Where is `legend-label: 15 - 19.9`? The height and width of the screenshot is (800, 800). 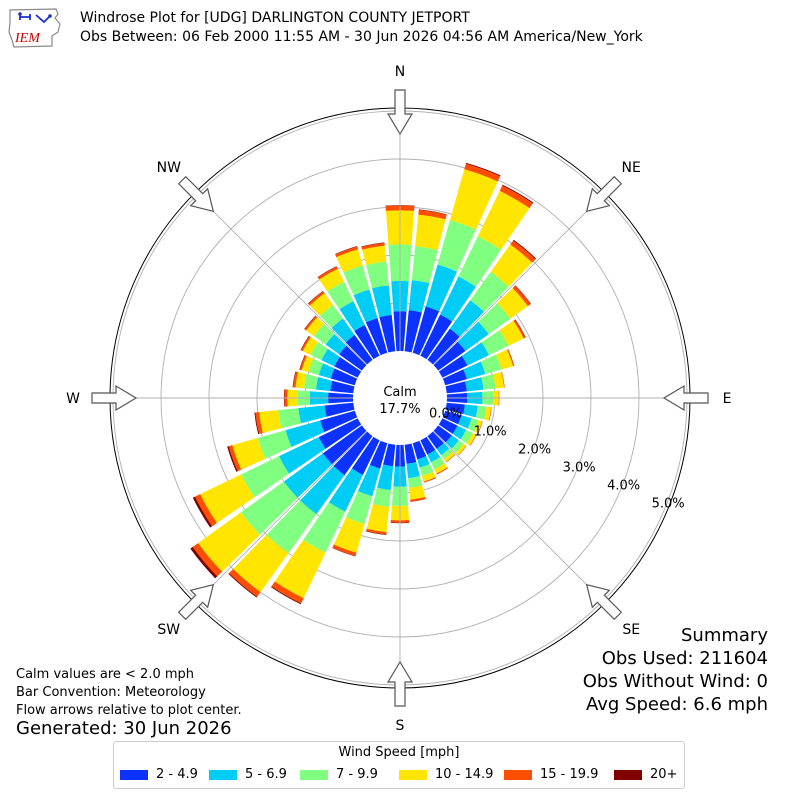
legend-label: 15 - 19.9 is located at coordinates (569, 774).